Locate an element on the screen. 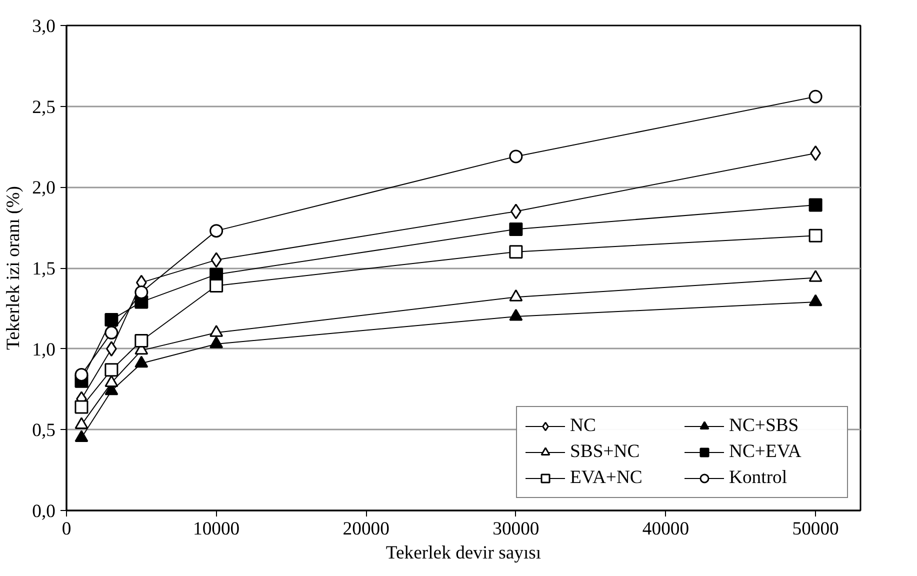 This screenshot has height=576, width=917. legend-label: NC+EVA is located at coordinates (765, 452).